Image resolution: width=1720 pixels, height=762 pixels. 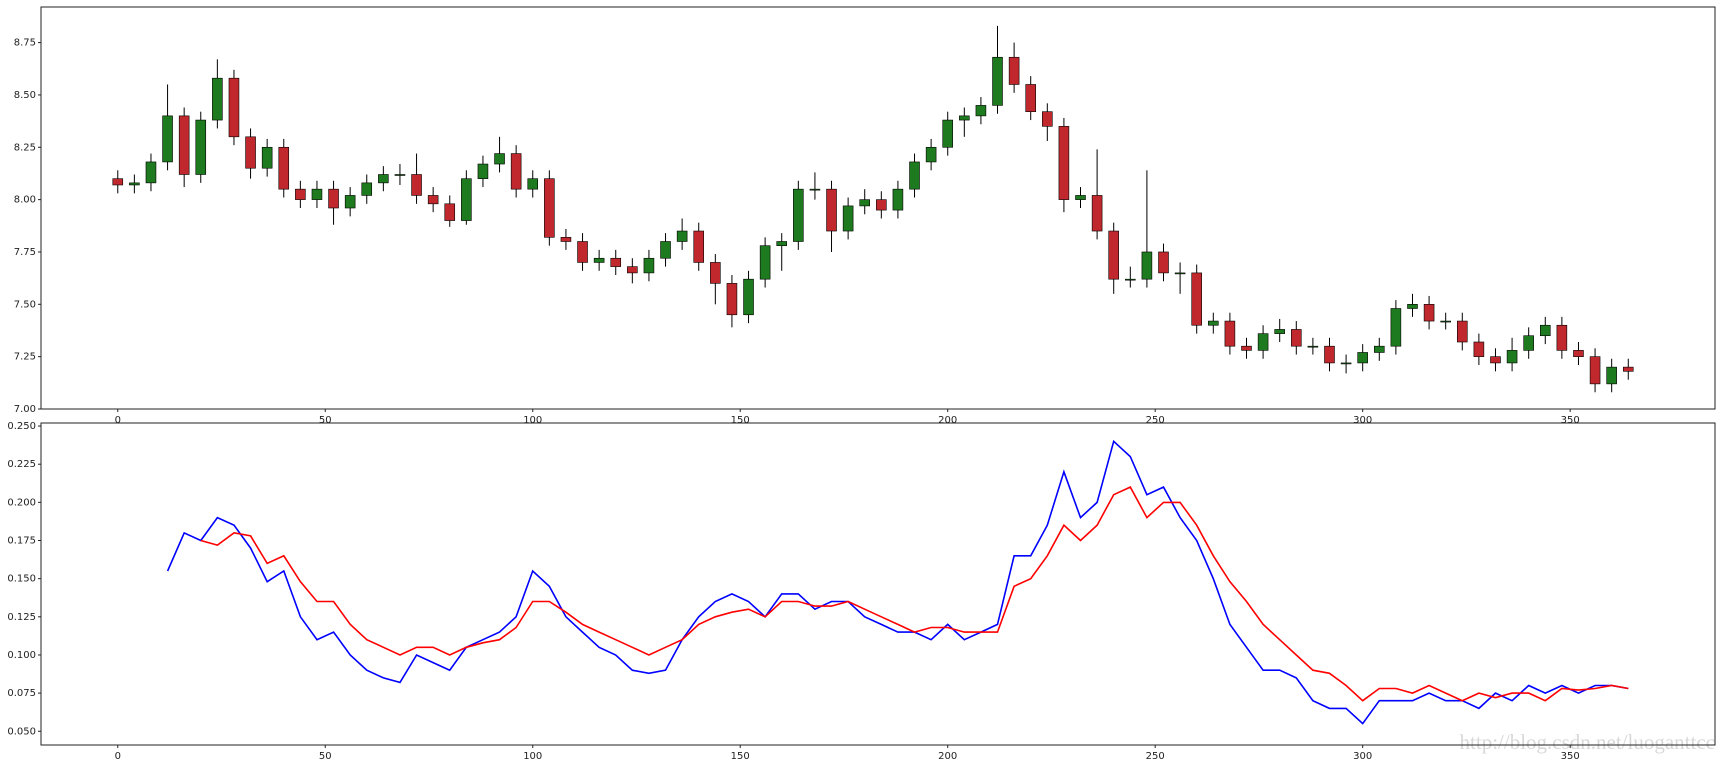 I want to click on y-tick-label: 7.25, so click(x=25, y=357).